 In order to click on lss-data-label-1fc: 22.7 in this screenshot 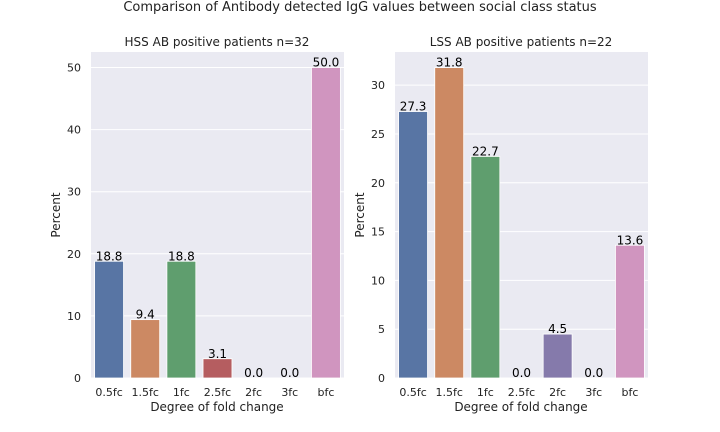, I will do `click(485, 151)`.